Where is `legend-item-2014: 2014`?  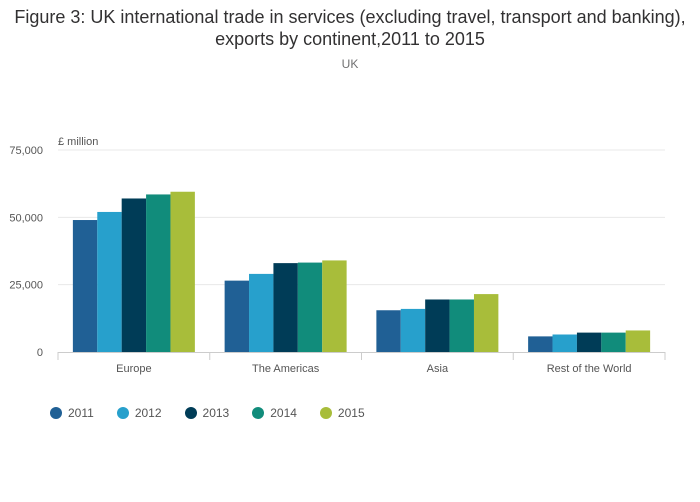
legend-item-2014: 2014 is located at coordinates (274, 413).